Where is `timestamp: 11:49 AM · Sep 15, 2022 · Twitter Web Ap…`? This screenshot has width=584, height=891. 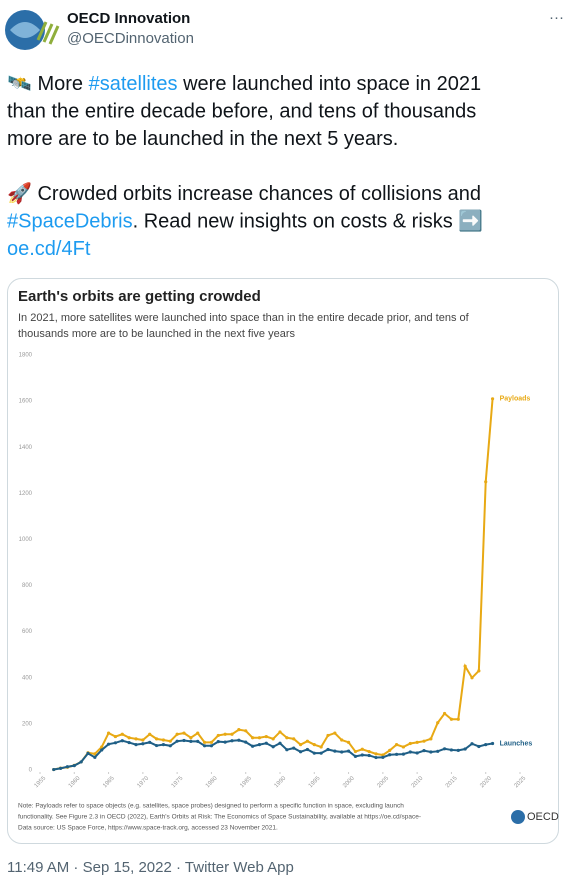 timestamp: 11:49 AM · Sep 15, 2022 · Twitter Web Ap… is located at coordinates (150, 867).